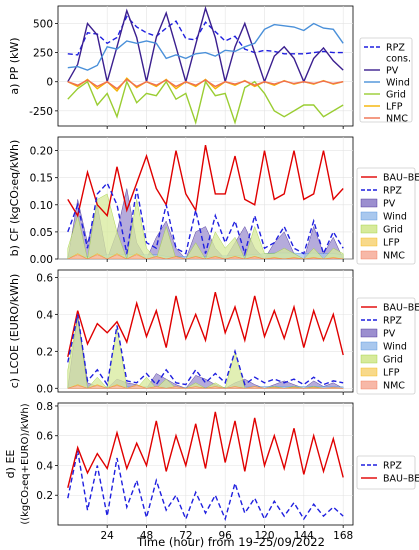 This screenshot has height=550, width=419. Describe the element at coordinates (225, 536) in the screenshot. I see `x-tick-label: 96` at that location.